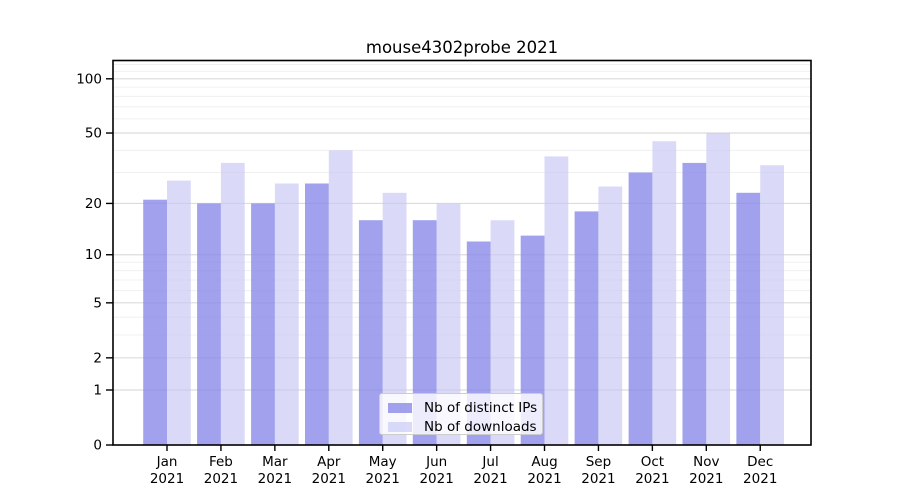  What do you see at coordinates (93, 204) in the screenshot?
I see `y-tick-label: 20` at bounding box center [93, 204].